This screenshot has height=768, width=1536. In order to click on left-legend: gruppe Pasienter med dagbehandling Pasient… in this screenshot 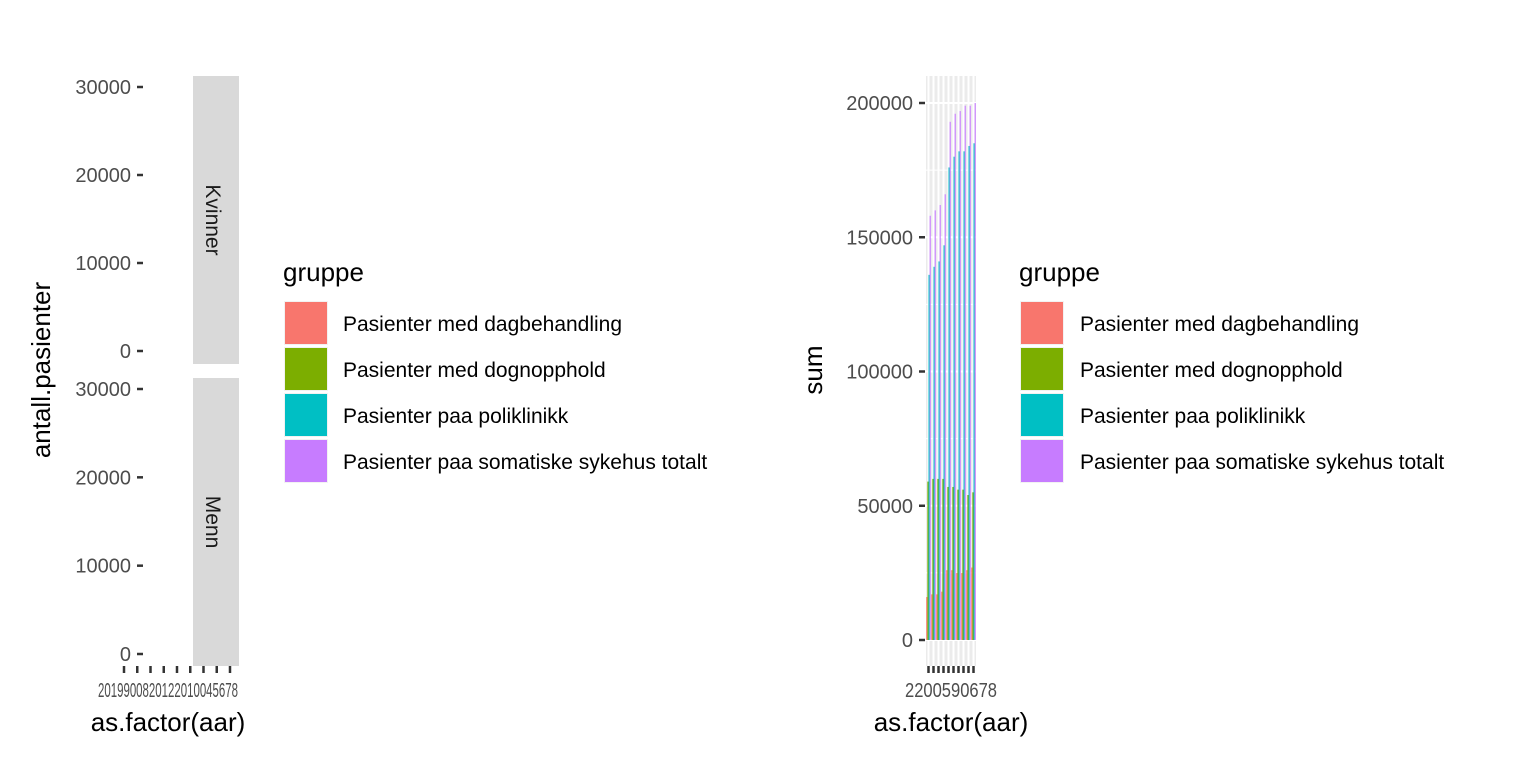, I will do `click(495, 370)`.